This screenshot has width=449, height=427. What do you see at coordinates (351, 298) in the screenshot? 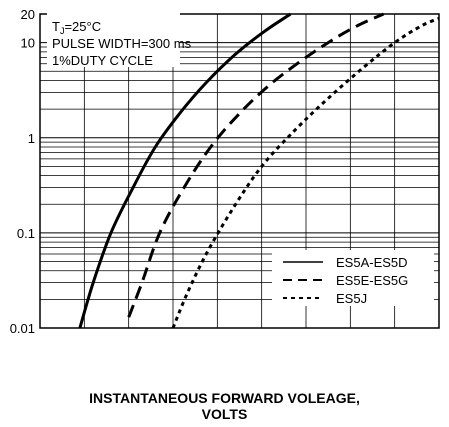
I see `legend-label-es5j: ES5J` at bounding box center [351, 298].